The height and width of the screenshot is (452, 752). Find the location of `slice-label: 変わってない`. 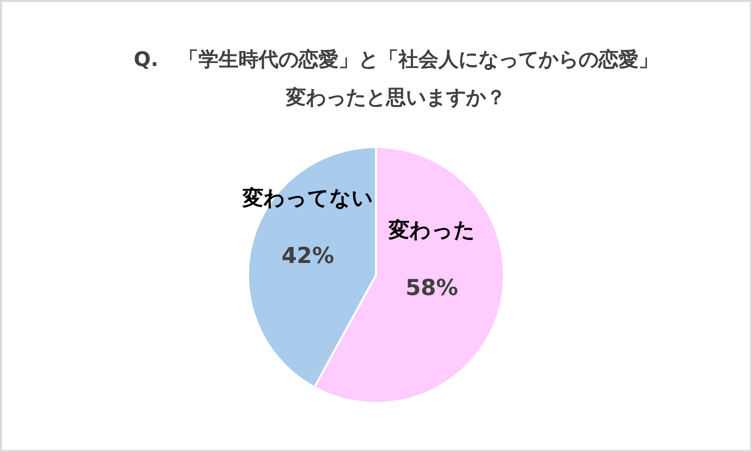

slice-label: 変わってない is located at coordinates (307, 198).